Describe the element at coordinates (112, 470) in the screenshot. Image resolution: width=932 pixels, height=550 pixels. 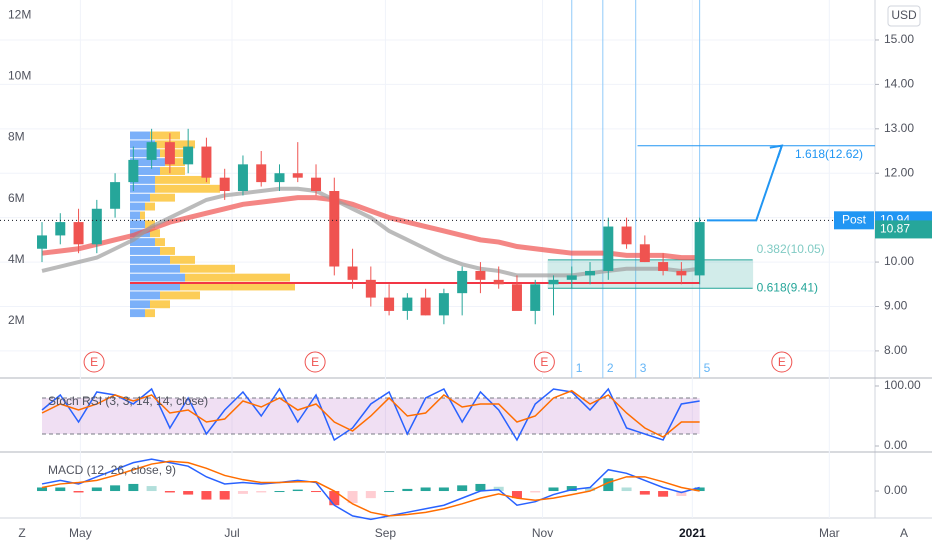
I see `pane-title: MACD (12, 26, close, 9)` at that location.